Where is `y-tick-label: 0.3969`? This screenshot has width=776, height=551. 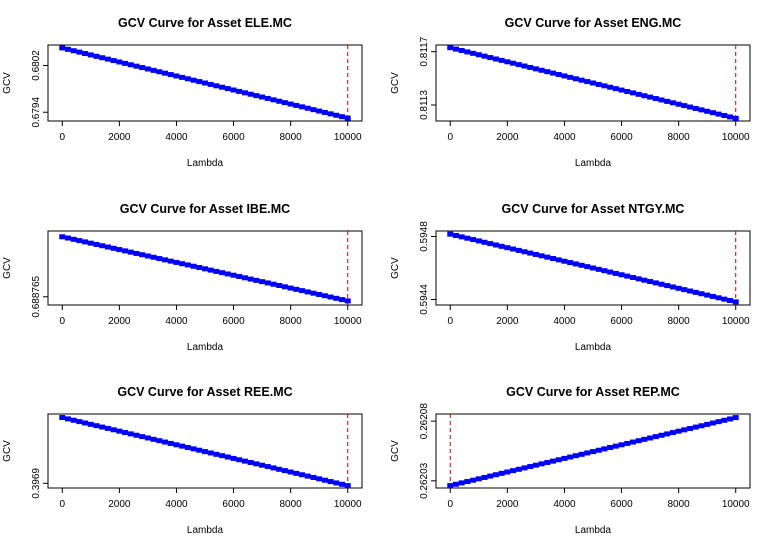
y-tick-label: 0.3969 is located at coordinates (36, 483).